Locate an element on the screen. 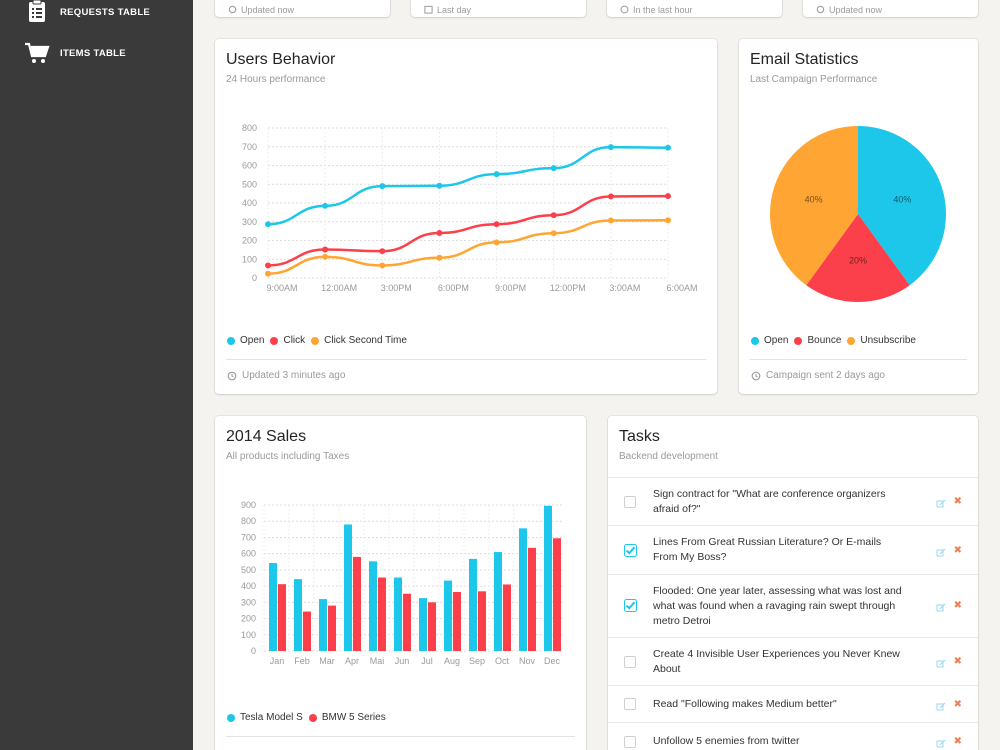 Image resolution: width=1000 pixels, height=750 pixels. stat-card: In the last hour is located at coordinates (694, 8).